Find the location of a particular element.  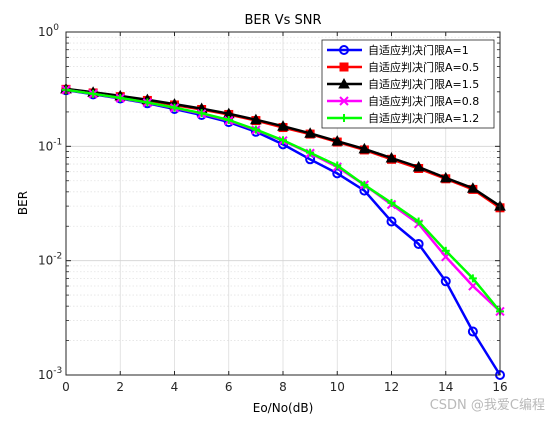

y-axis-label: BER is located at coordinates (23, 203).